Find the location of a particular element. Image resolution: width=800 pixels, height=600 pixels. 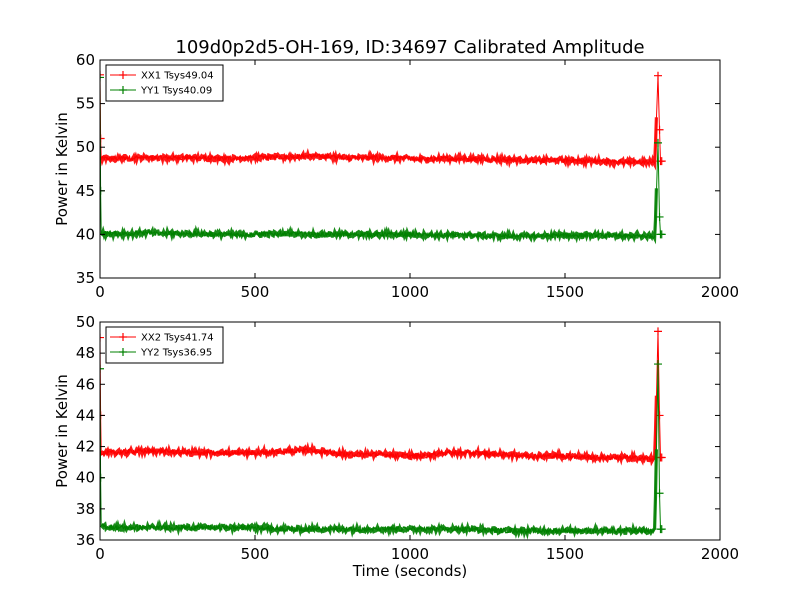

legend-label: YY2 Tsys36.95 is located at coordinates (176, 353).